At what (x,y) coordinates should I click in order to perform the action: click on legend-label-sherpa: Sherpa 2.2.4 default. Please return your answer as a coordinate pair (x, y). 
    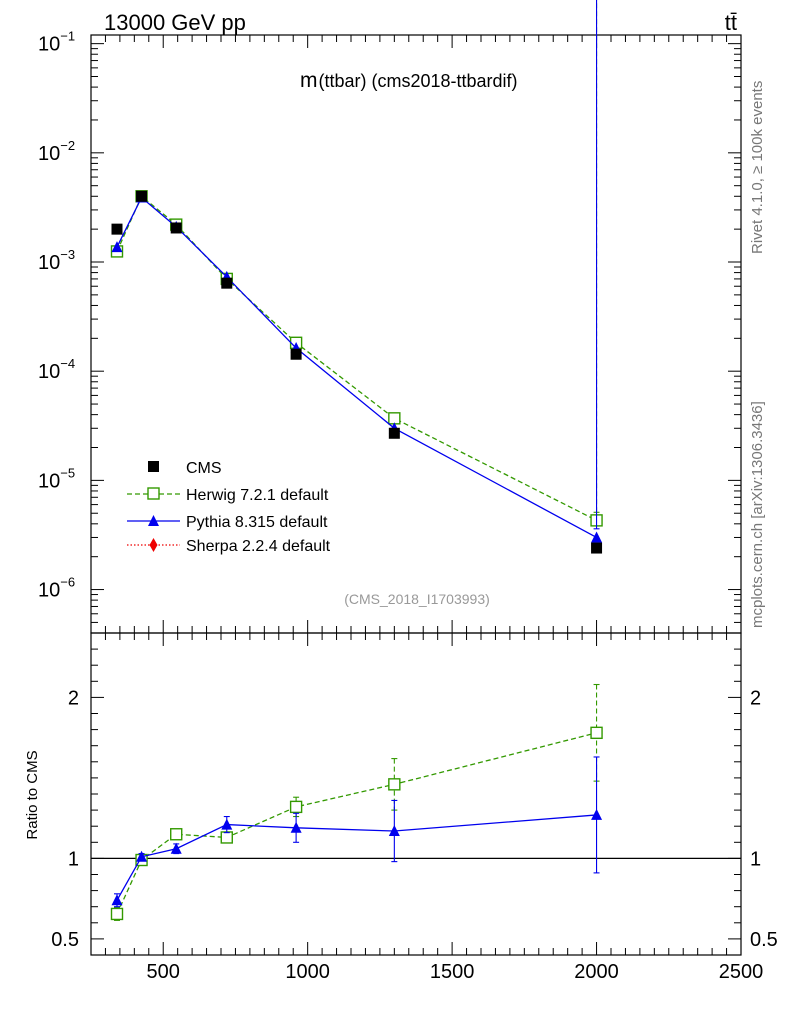
    Looking at the image, I should click on (258, 546).